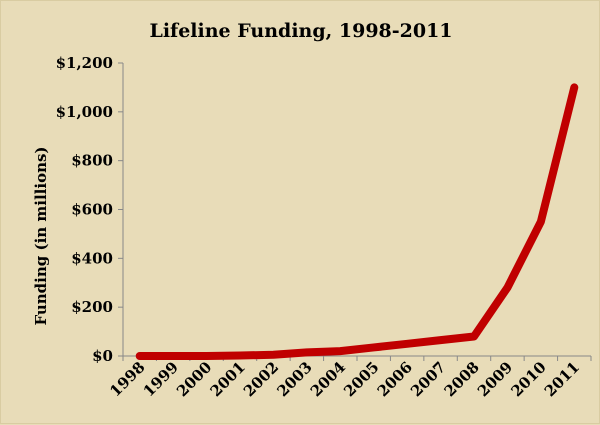  What do you see at coordinates (562, 379) in the screenshot?
I see `x-tick-label: 2011` at bounding box center [562, 379].